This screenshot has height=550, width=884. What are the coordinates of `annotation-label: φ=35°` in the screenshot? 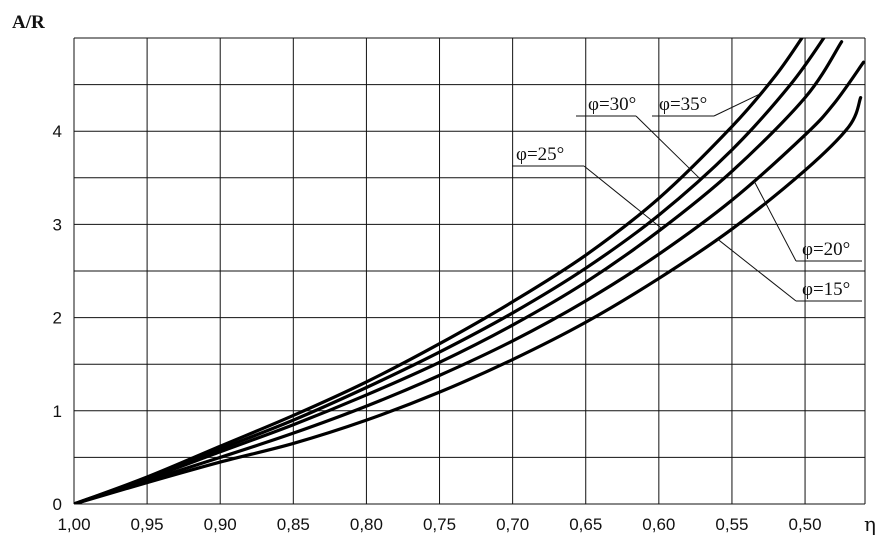 It's located at (683, 104).